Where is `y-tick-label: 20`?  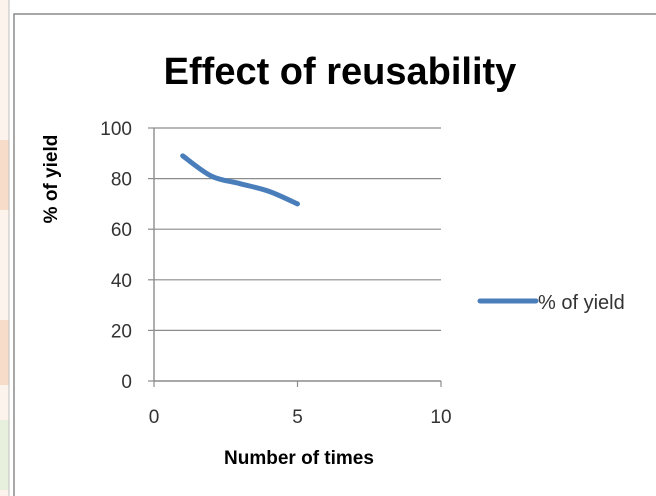 y-tick-label: 20 is located at coordinates (121, 331).